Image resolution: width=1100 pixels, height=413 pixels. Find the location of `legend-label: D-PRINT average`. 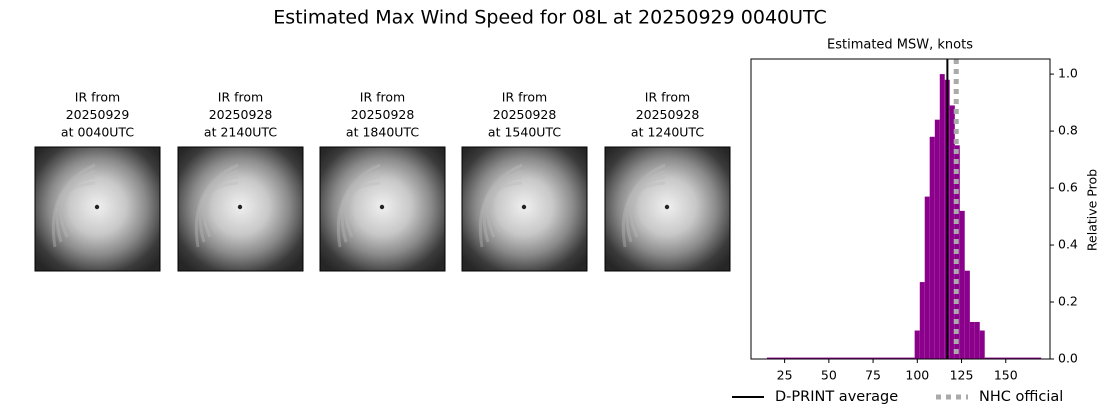

legend-label: D-PRINT average is located at coordinates (836, 397).